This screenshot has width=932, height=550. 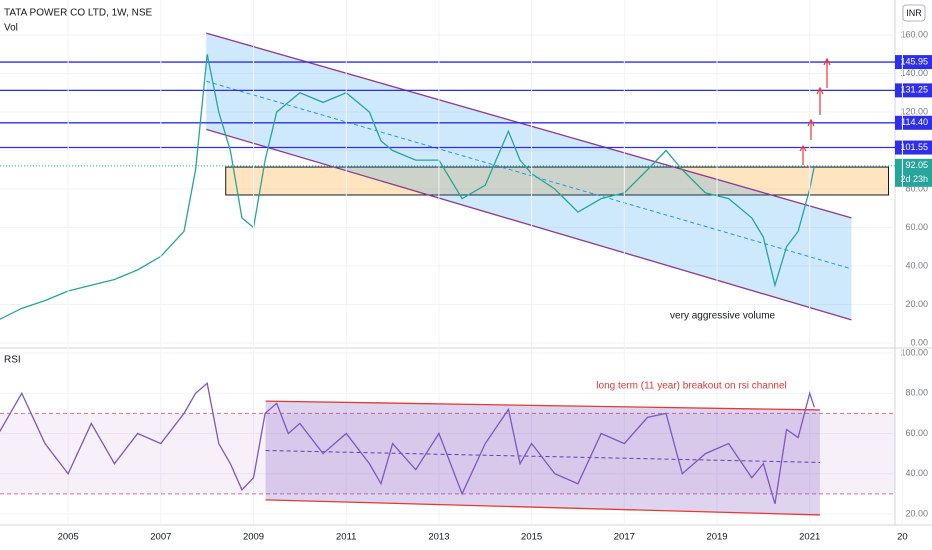 What do you see at coordinates (531, 537) in the screenshot?
I see `x-tick-label: 2015` at bounding box center [531, 537].